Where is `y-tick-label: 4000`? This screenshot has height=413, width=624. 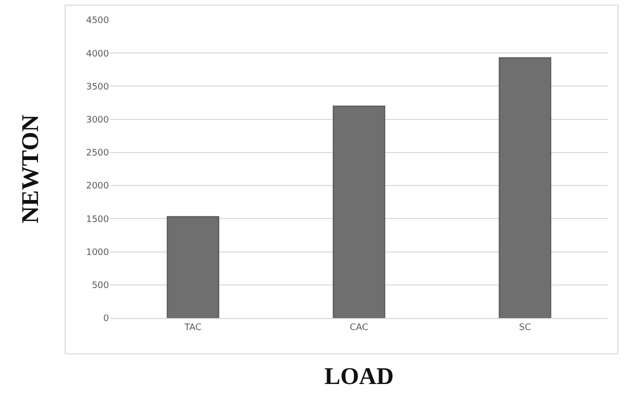 y-tick-label: 4000 is located at coordinates (98, 54).